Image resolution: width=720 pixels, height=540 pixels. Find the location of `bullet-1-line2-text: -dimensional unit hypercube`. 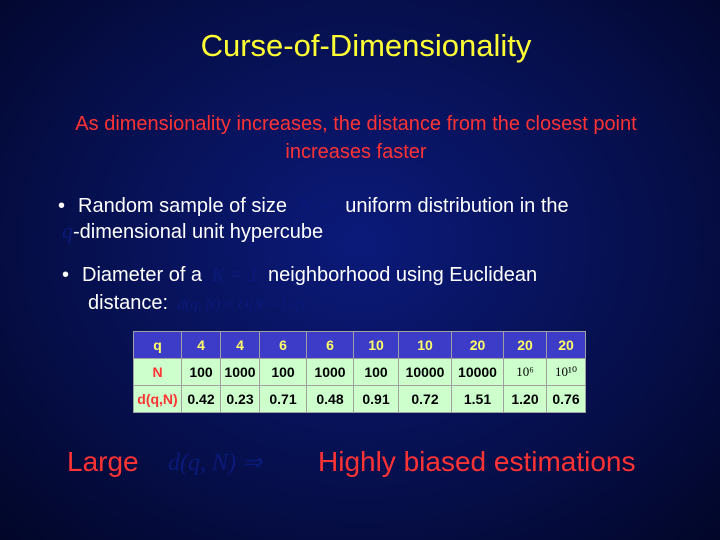

bullet-1-line2-text: -dimensional unit hypercube is located at coordinates (198, 232).